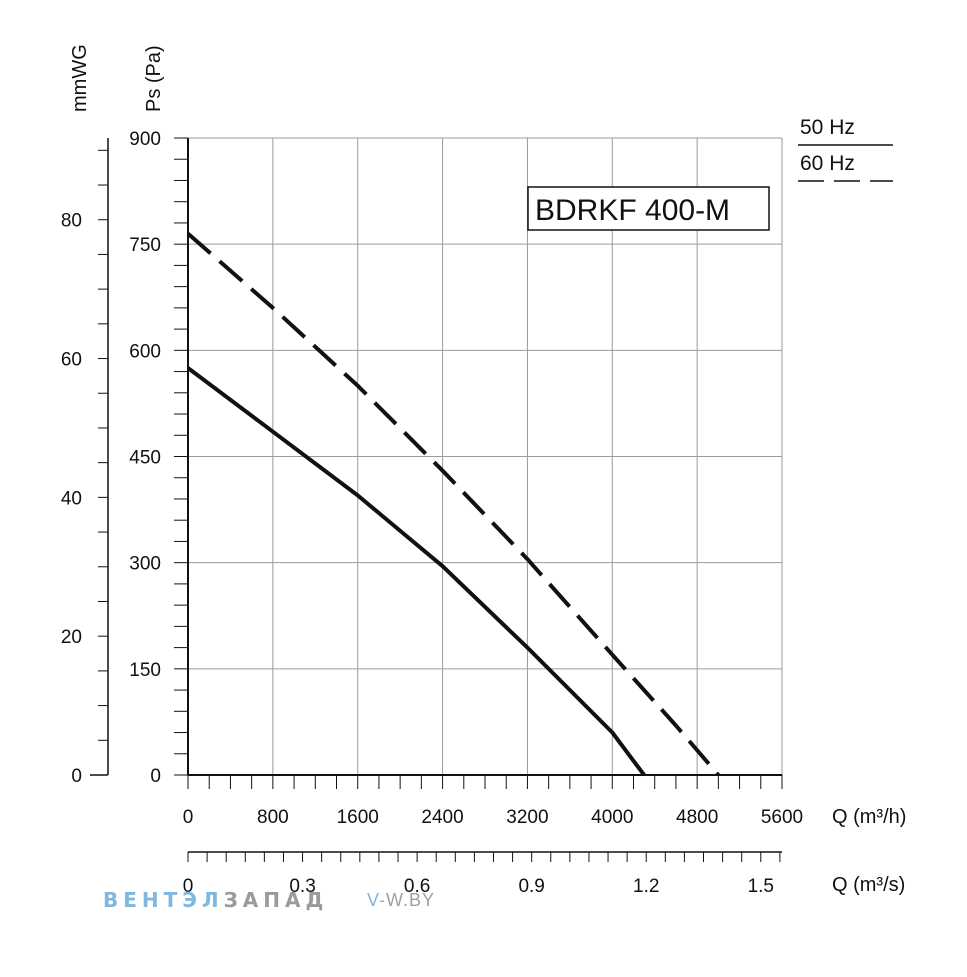  What do you see at coordinates (531, 886) in the screenshot?
I see `x2-tick-label: 0.9` at bounding box center [531, 886].